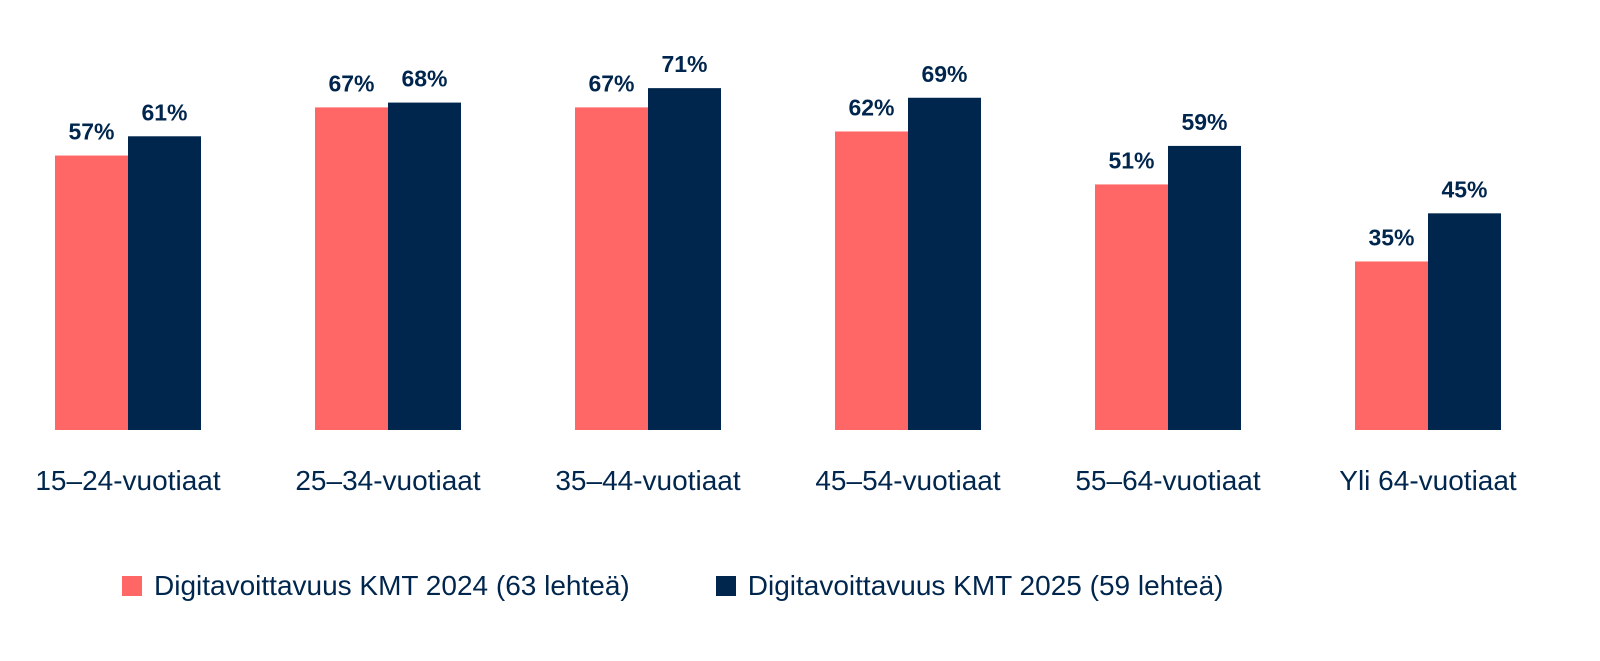  I want to click on category-label-1: 25–34-vuotiaat, so click(387, 480).